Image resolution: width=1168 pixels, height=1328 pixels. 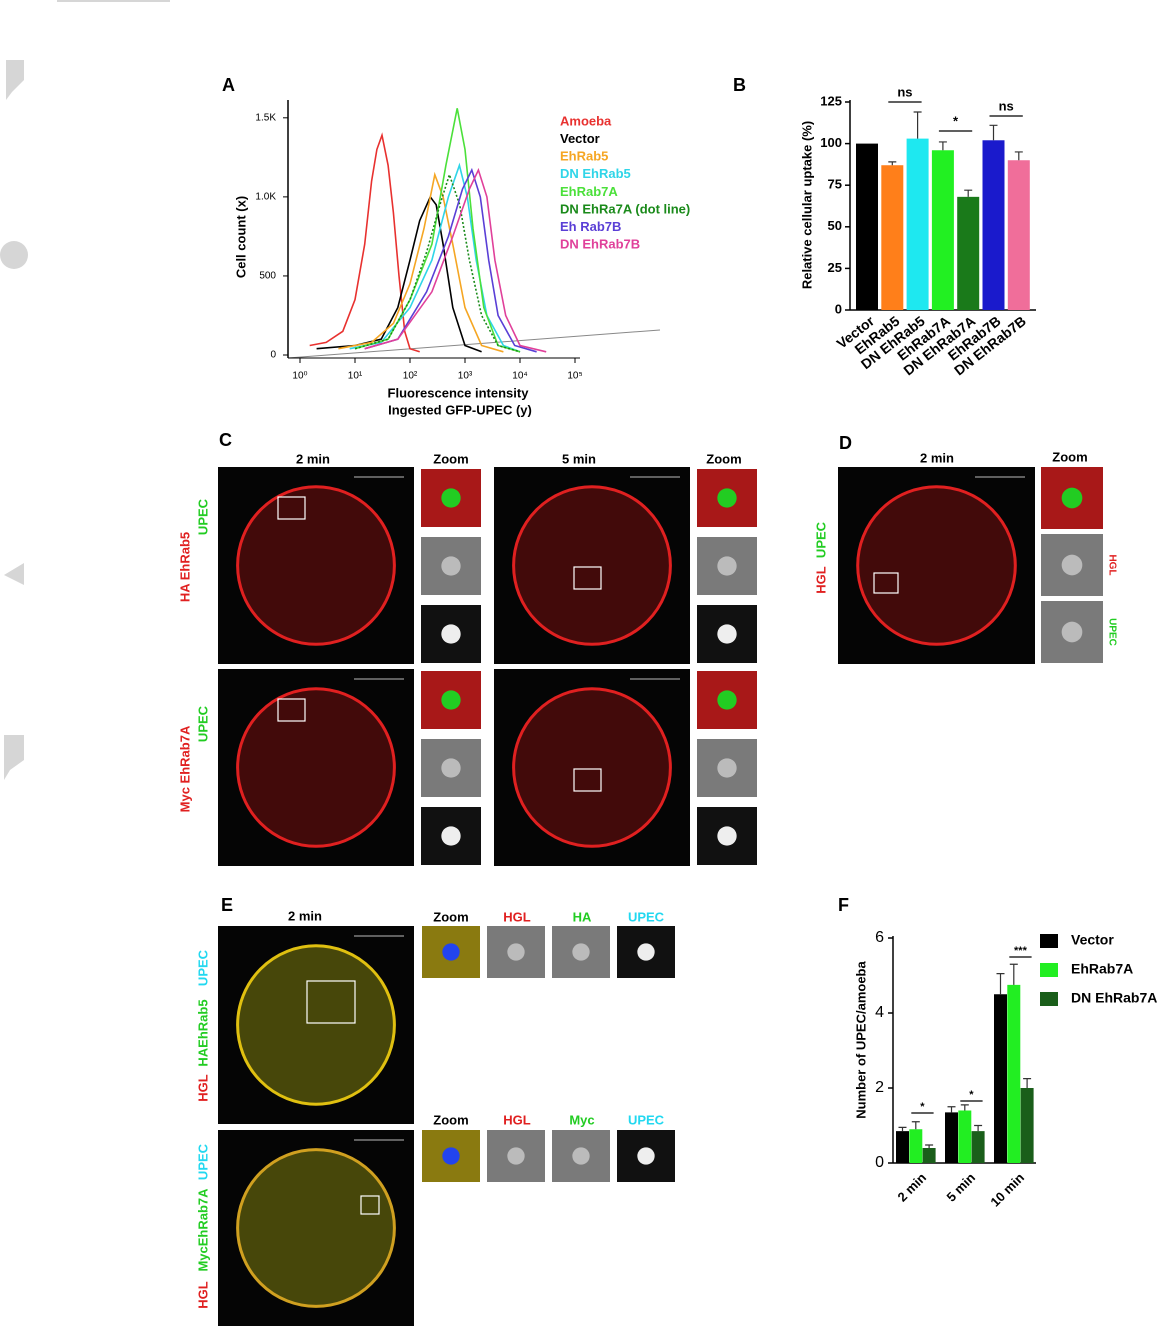 What do you see at coordinates (225, 440) in the screenshot?
I see `panel-letter: C` at bounding box center [225, 440].